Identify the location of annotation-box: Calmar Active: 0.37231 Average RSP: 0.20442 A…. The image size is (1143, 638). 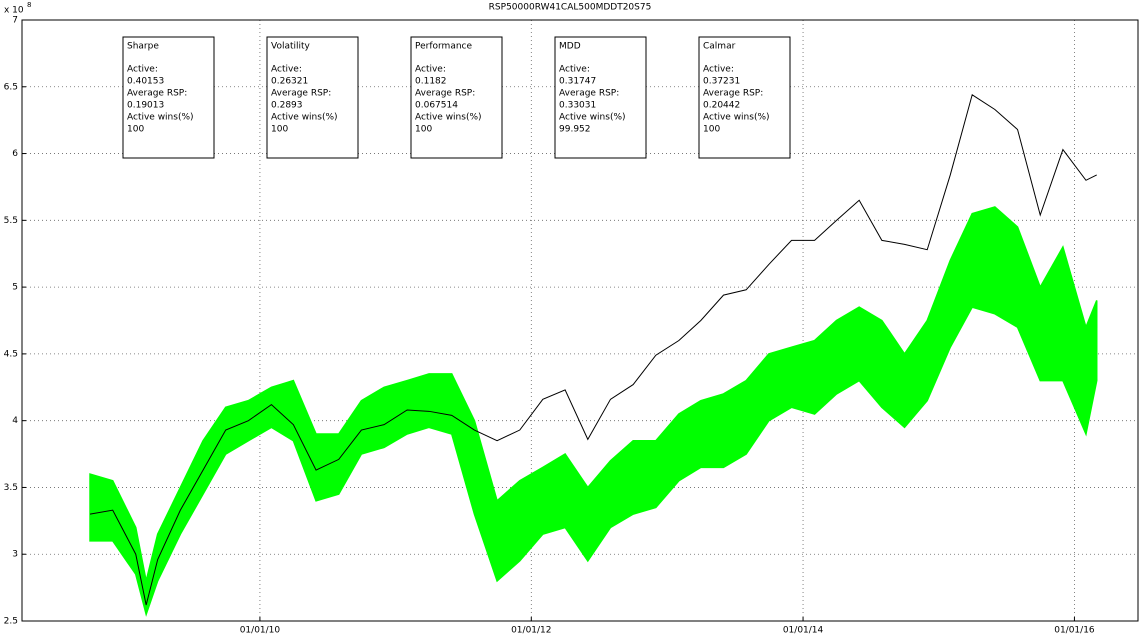
(744, 97).